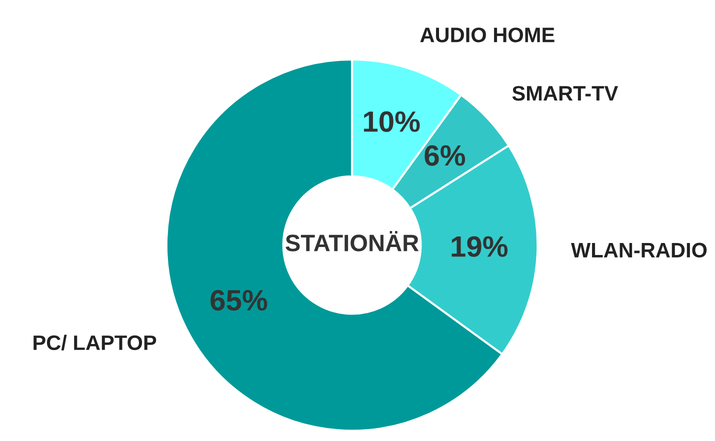  I want to click on text: STATIONÄR, so click(352, 241).